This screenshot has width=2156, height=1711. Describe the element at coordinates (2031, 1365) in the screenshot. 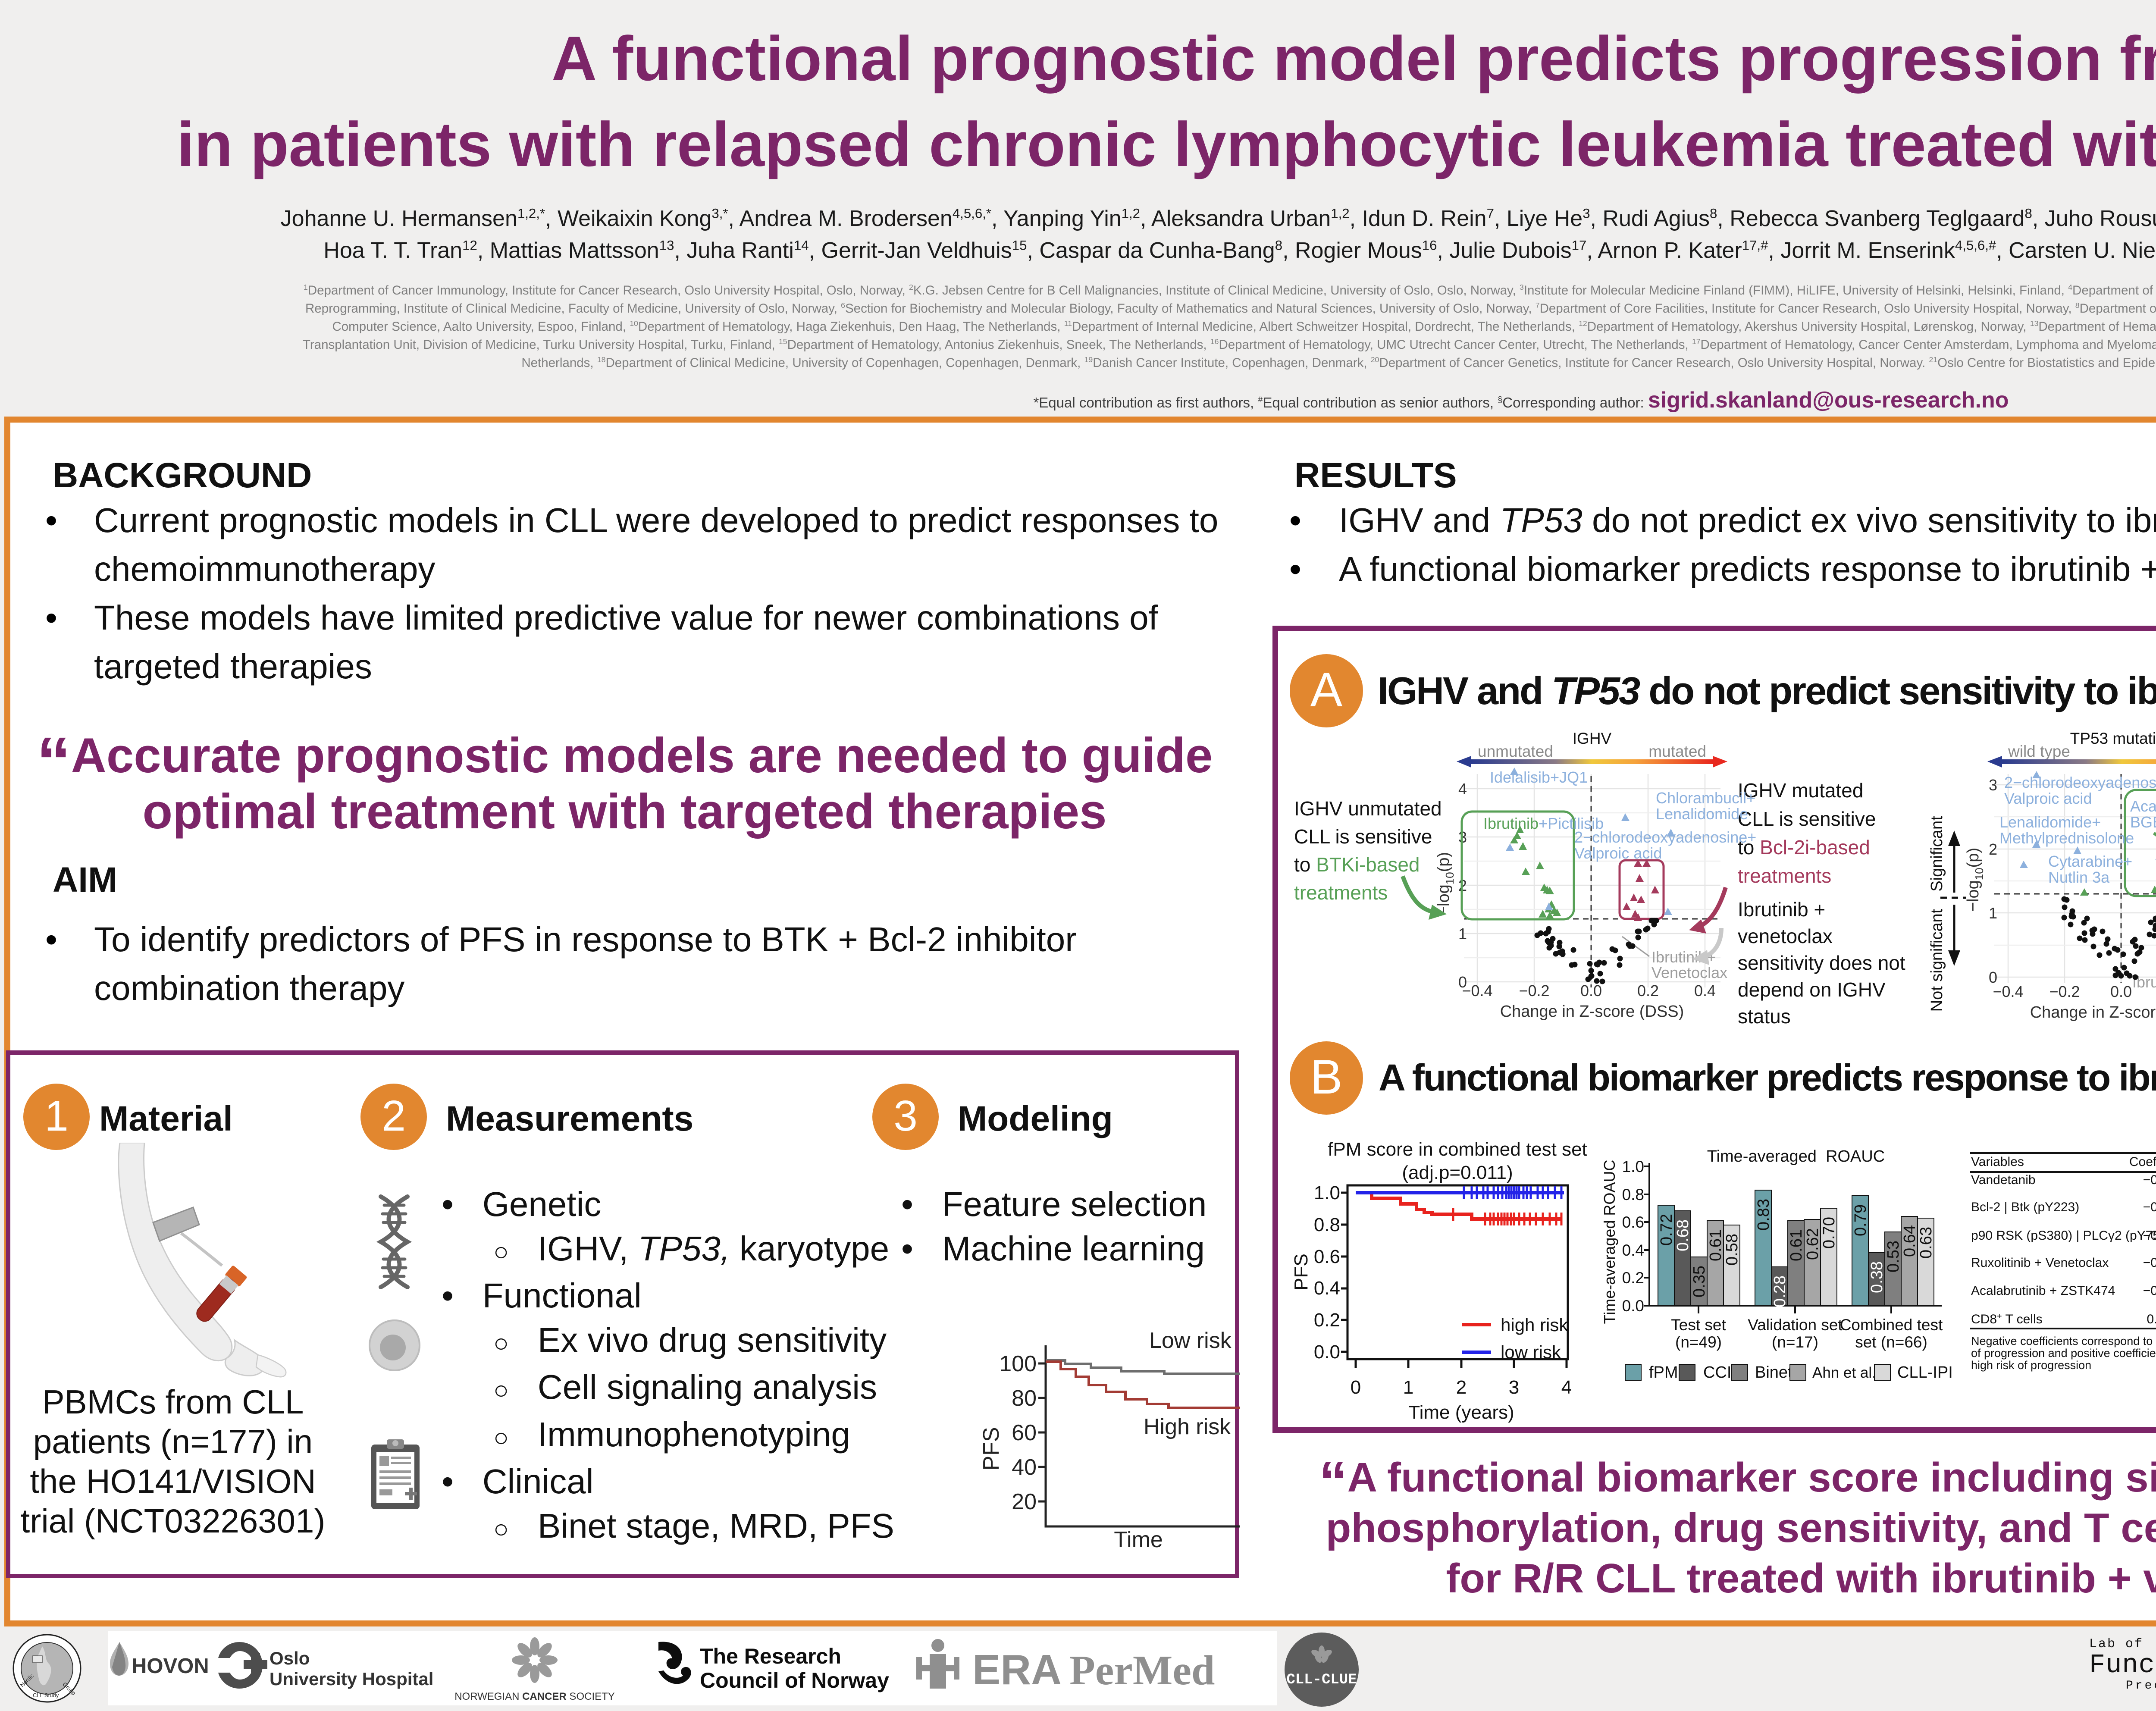

I see `svg-text: high risk of progression` at that location.